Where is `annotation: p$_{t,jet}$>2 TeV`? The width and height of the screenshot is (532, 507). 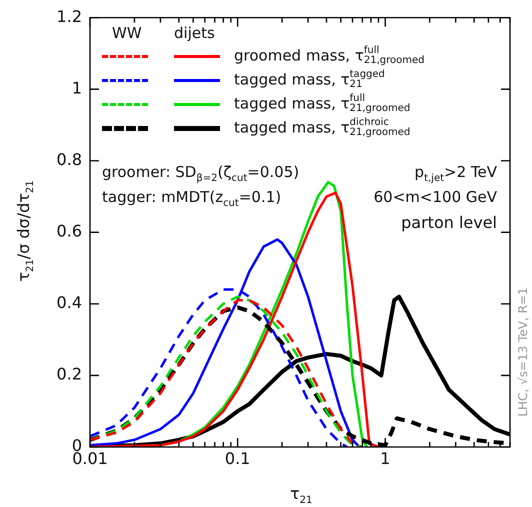 annotation: p$_{t,jet}$>2 TeV is located at coordinates (455, 173).